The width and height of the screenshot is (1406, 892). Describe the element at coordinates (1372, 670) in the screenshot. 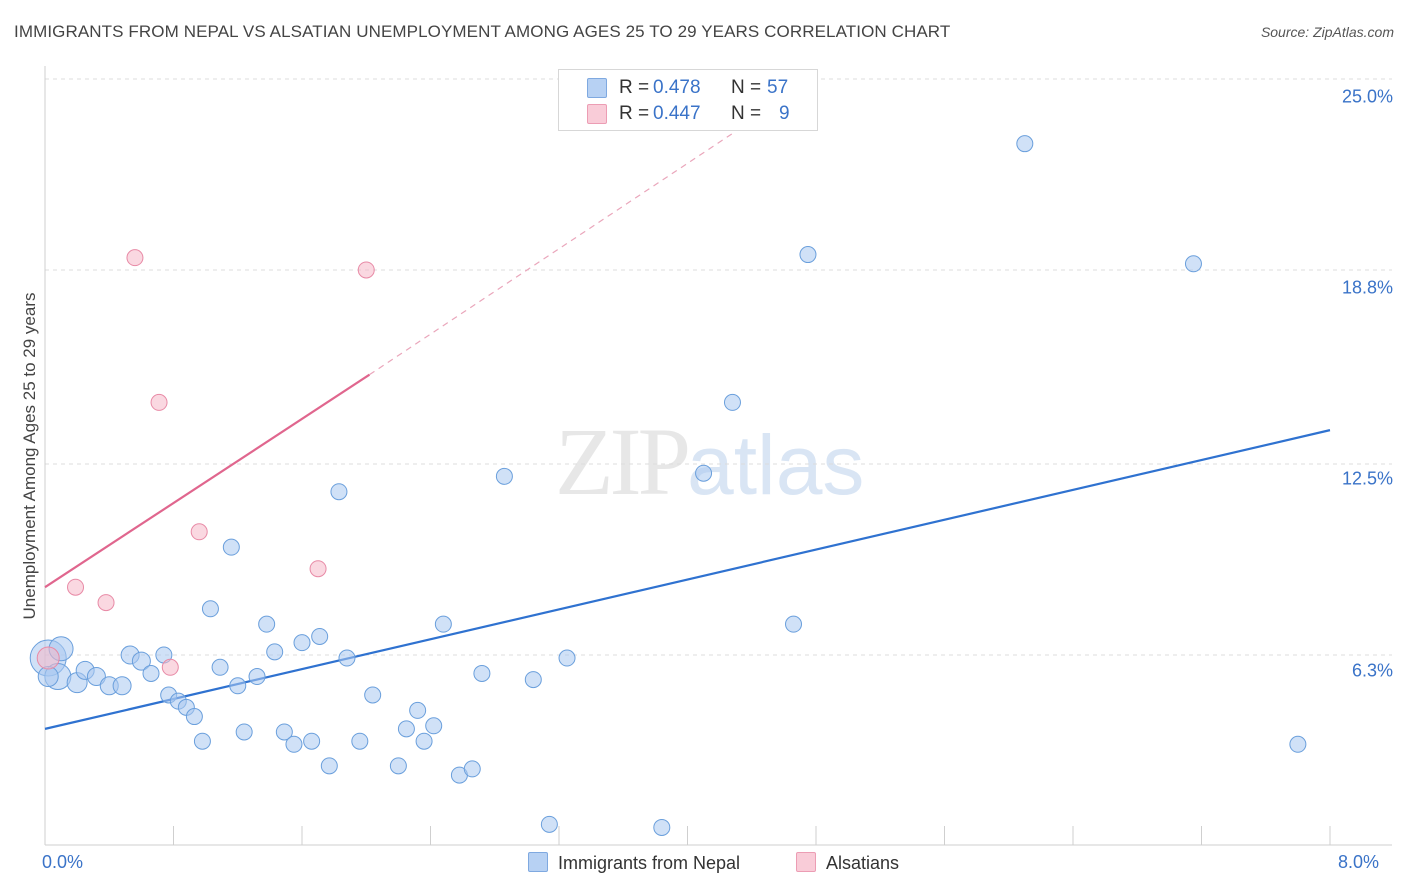

I see `y-tick-label: 6.3%` at that location.